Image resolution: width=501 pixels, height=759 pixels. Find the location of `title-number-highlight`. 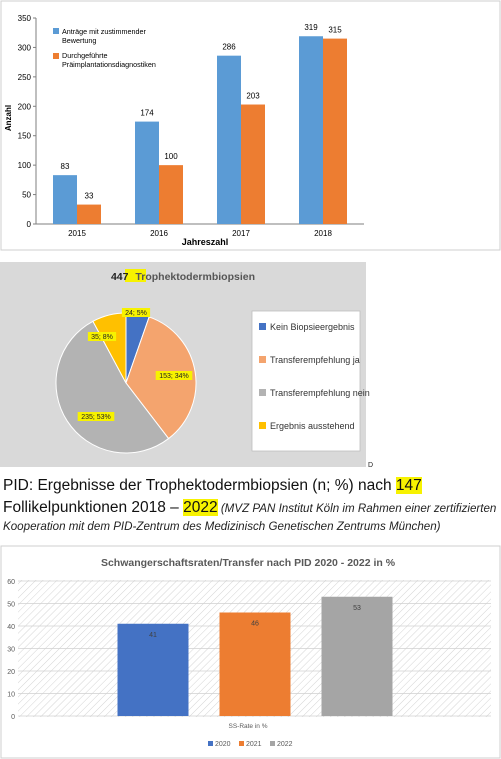

title-number-highlight is located at coordinates (135, 275).